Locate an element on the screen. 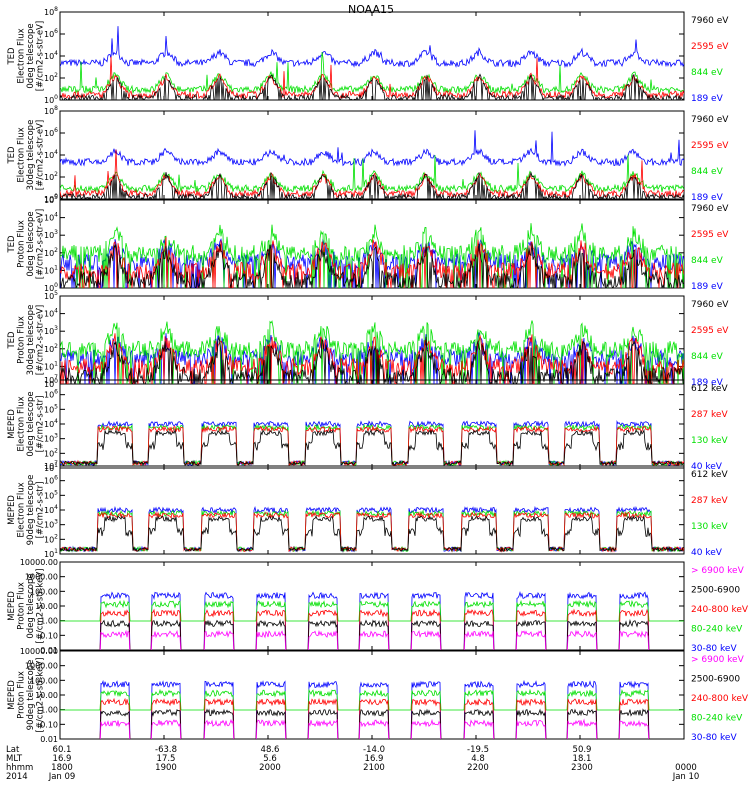 The width and height of the screenshot is (750, 800). x-axis-value: 48.6 is located at coordinates (270, 750).